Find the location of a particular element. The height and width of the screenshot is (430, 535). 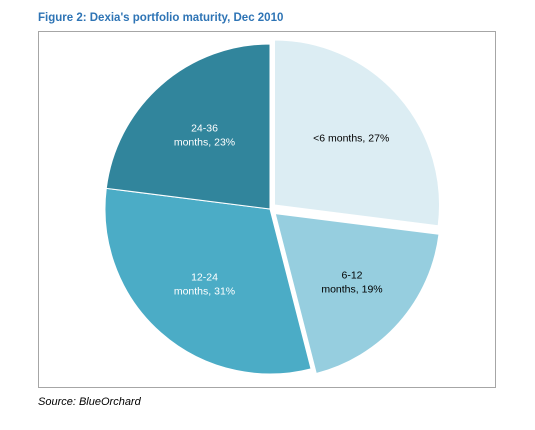

pie-slice-6-12-months is located at coordinates (357, 294).